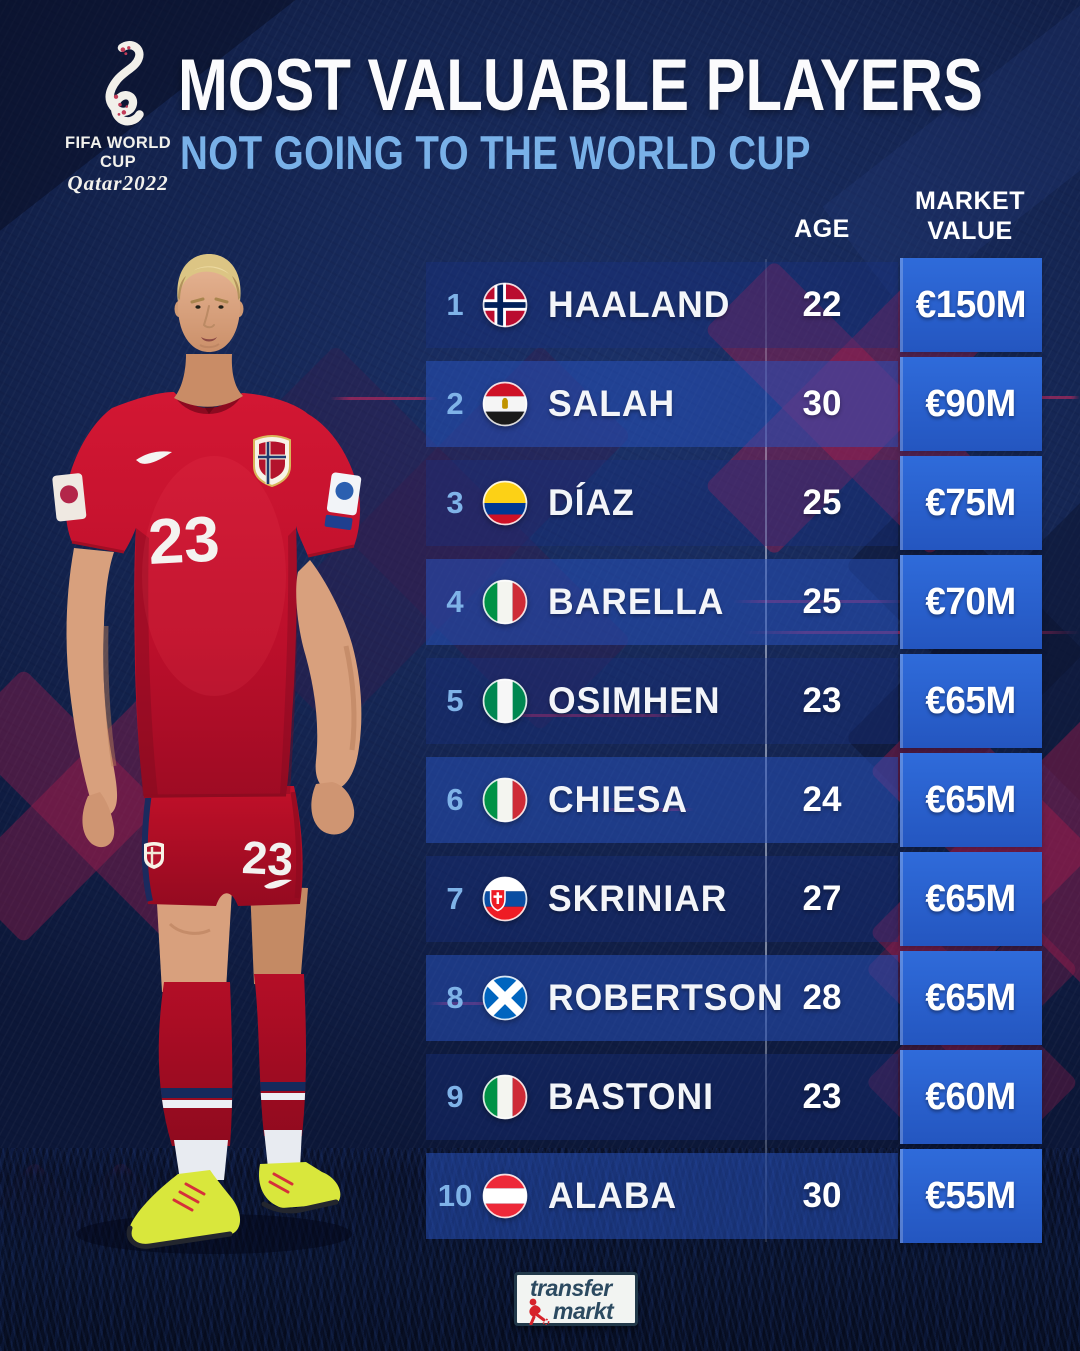  Describe the element at coordinates (639, 304) in the screenshot. I see `player-name: HAALAND` at that location.